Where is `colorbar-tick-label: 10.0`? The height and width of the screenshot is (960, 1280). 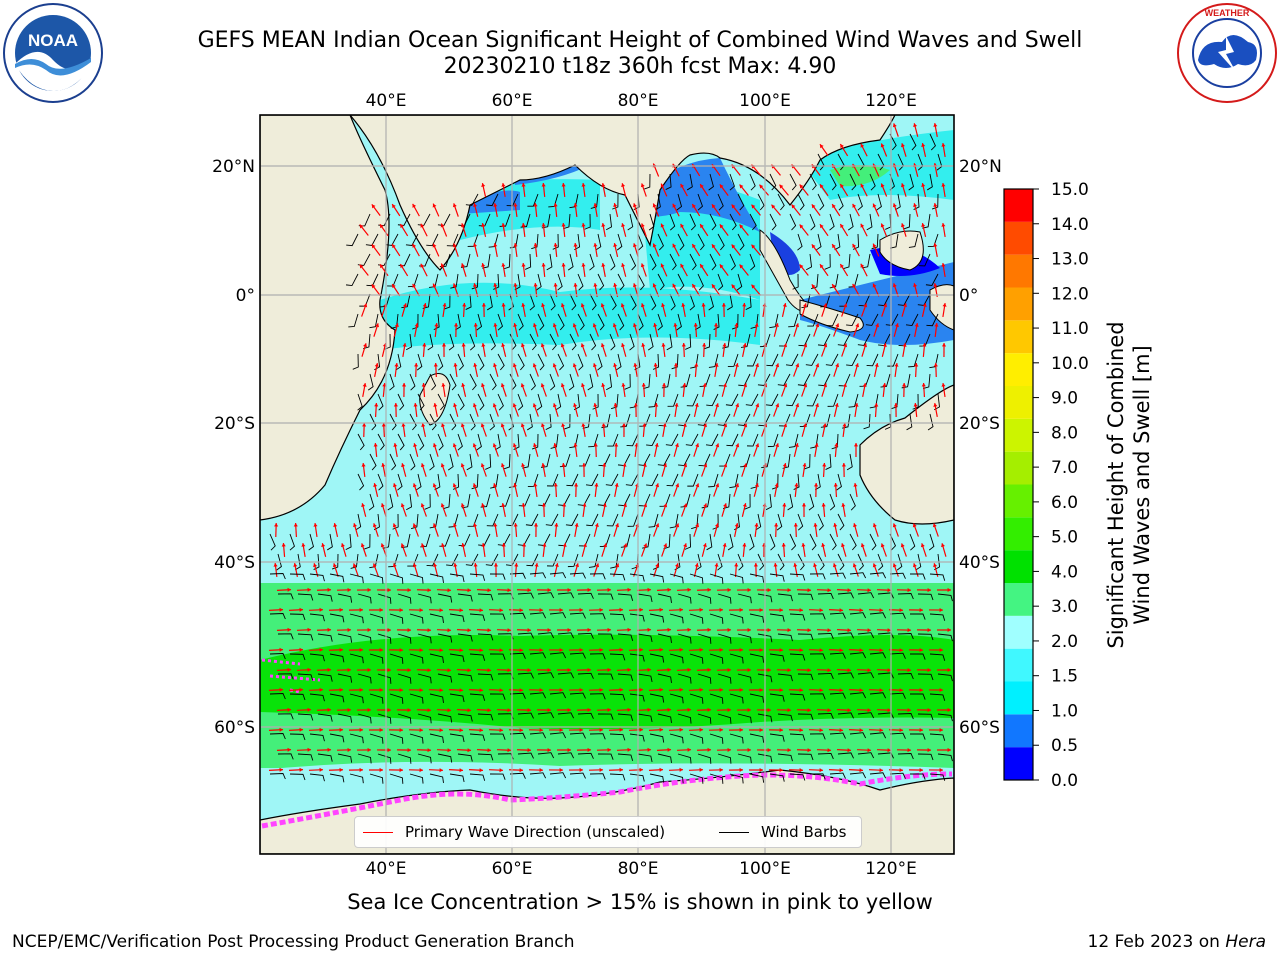
colorbar-tick-label: 10.0 is located at coordinates (1070, 364).